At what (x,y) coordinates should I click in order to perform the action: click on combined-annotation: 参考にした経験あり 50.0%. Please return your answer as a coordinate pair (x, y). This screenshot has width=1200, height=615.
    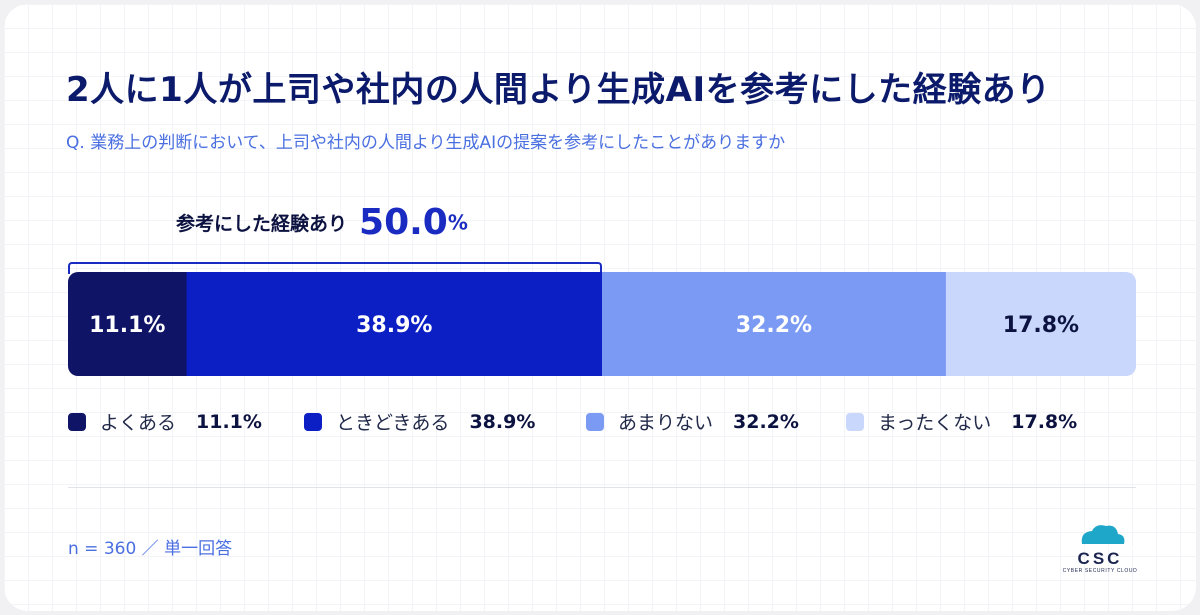
    Looking at the image, I should click on (322, 222).